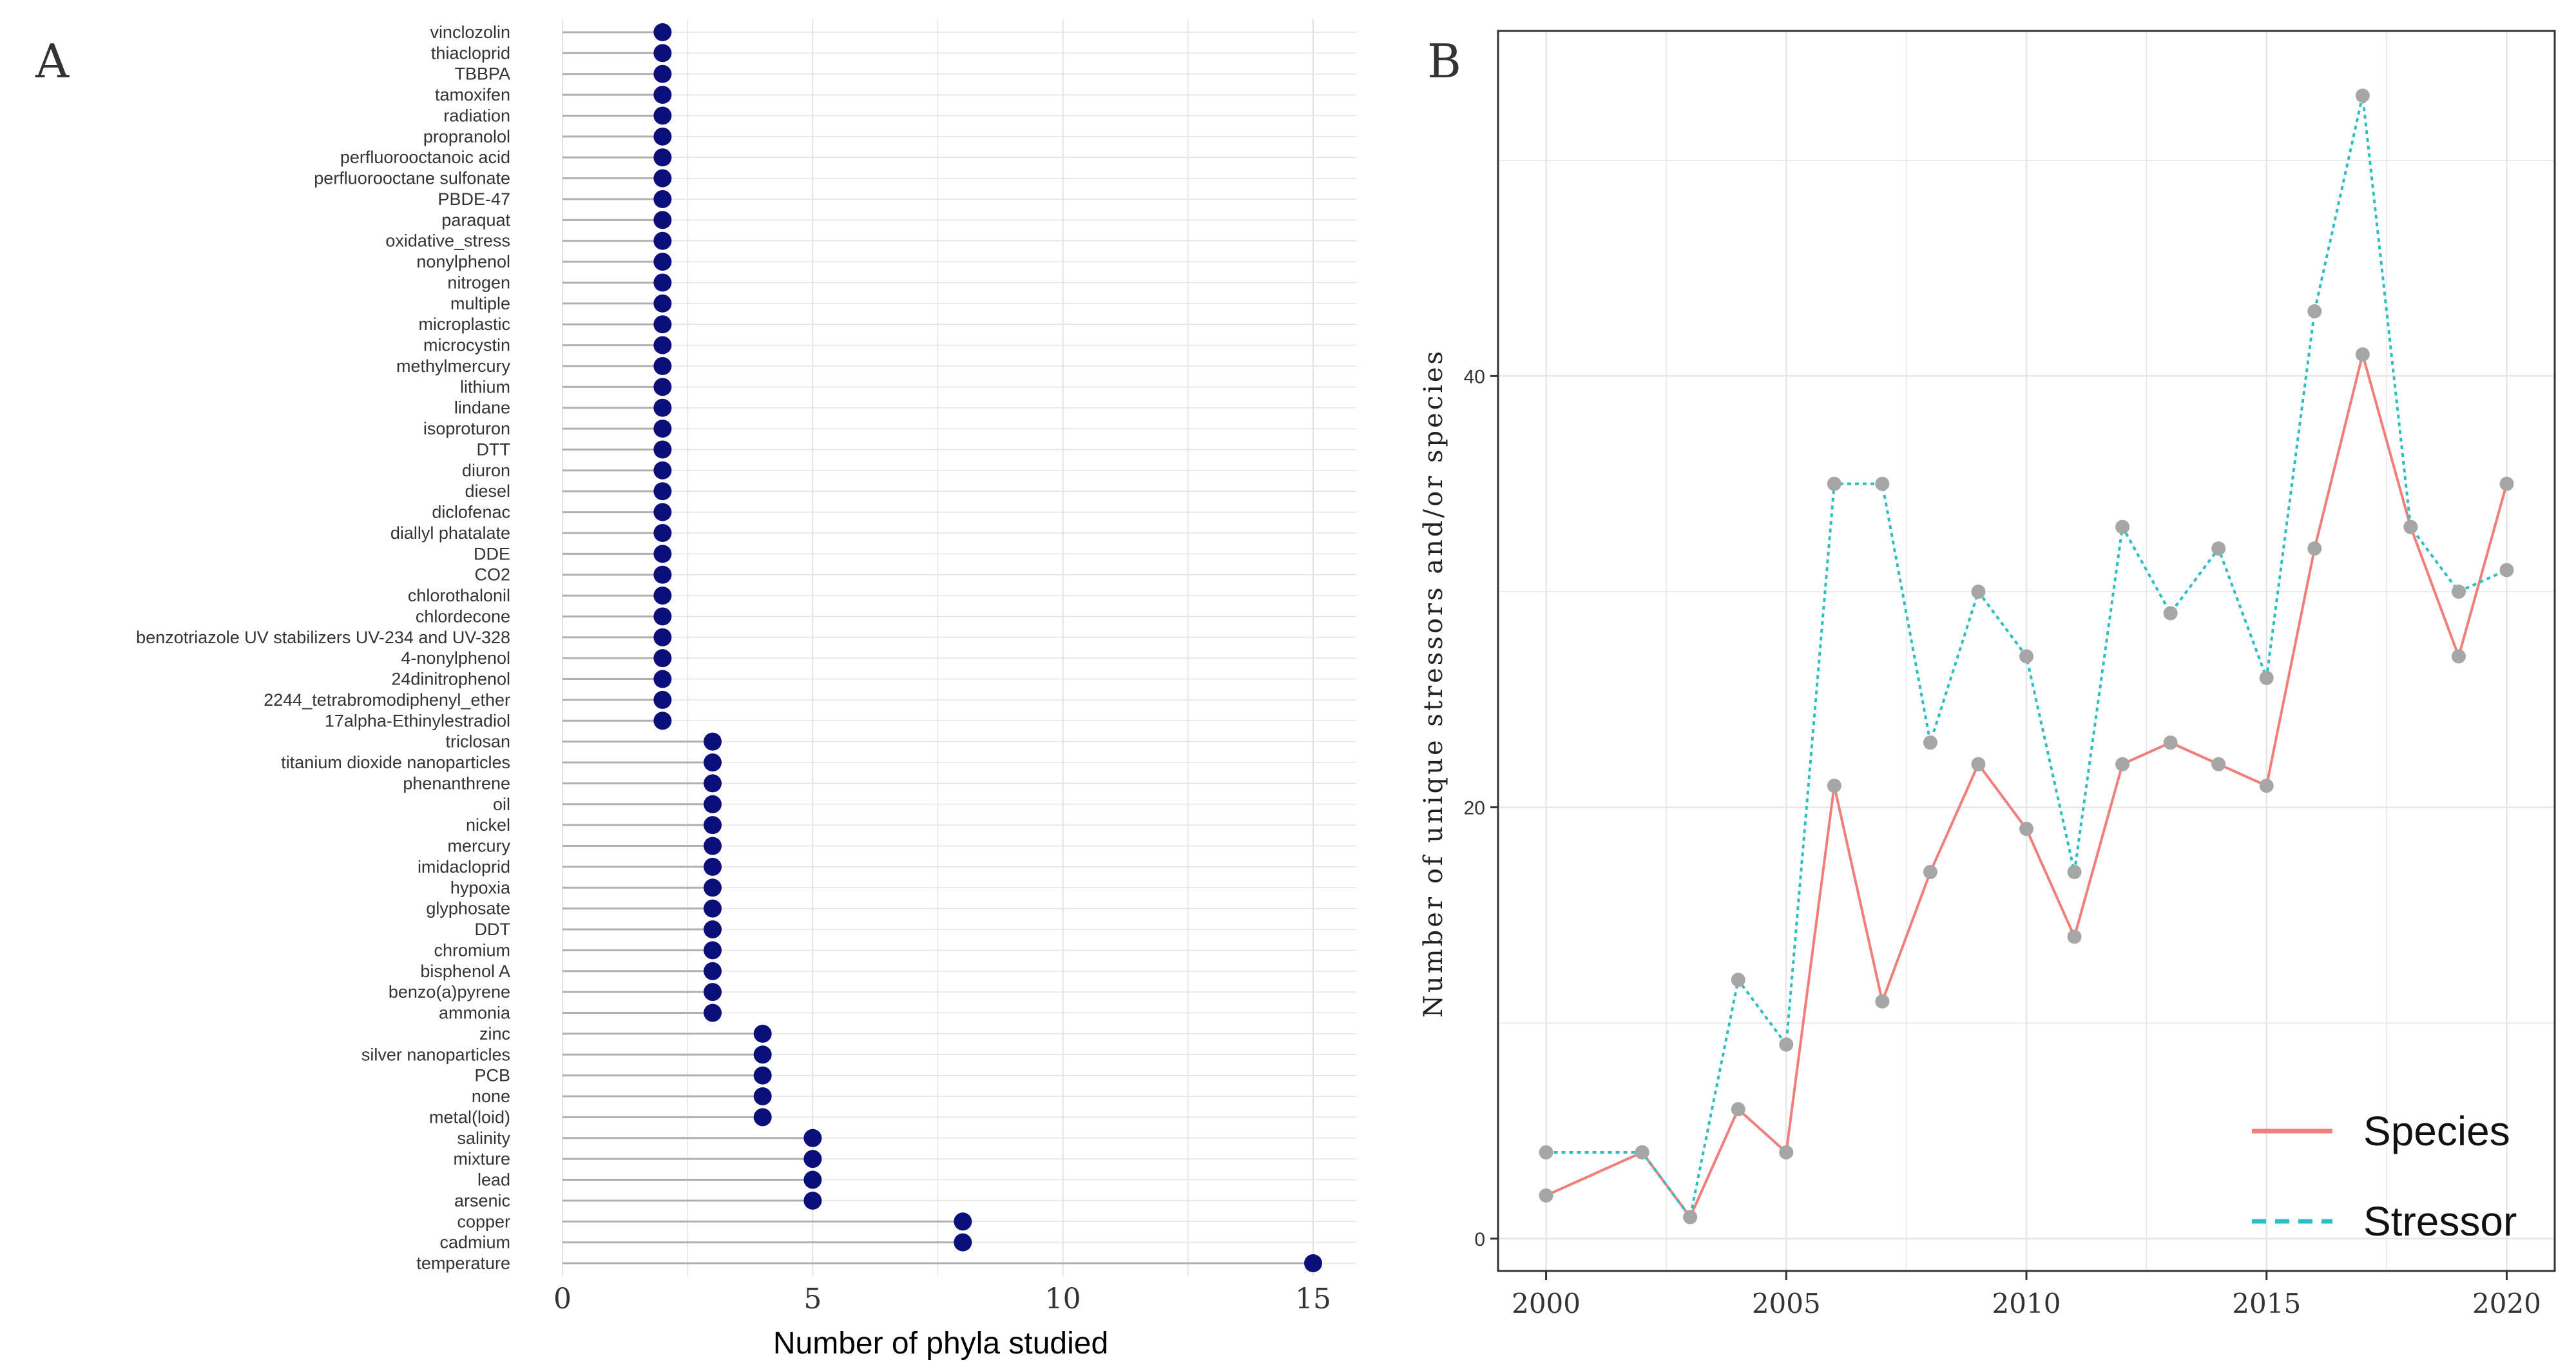  What do you see at coordinates (477, 741) in the screenshot?
I see `category-label: triclosan` at bounding box center [477, 741].